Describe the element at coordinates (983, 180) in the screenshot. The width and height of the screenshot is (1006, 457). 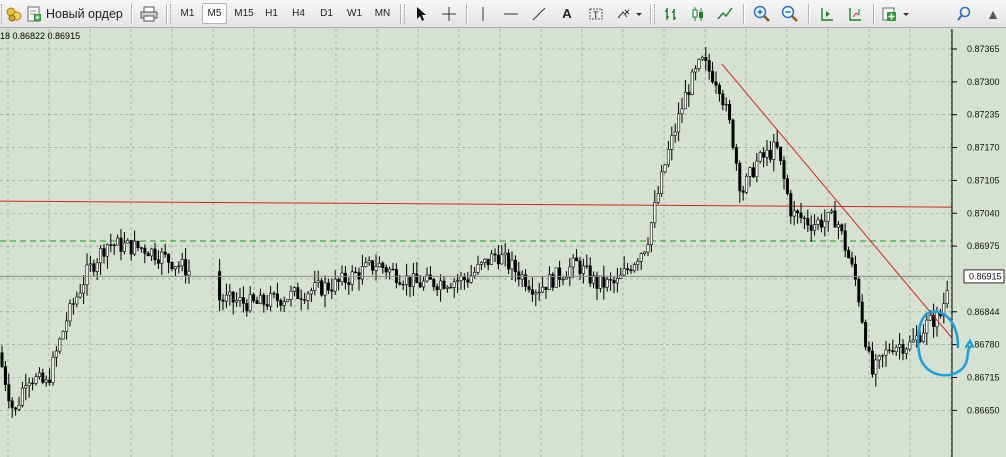
I see `price-tick-label: 0.87105` at that location.